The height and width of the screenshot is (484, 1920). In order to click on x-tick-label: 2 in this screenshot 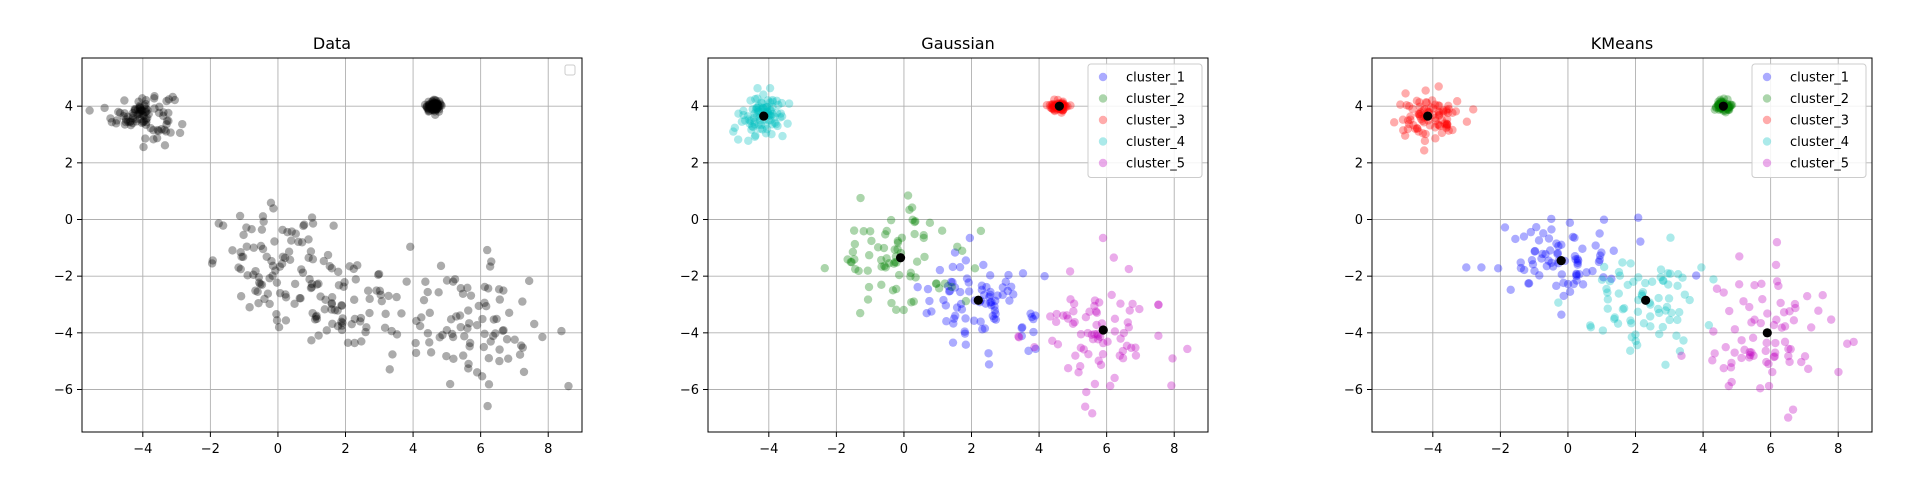, I will do `click(1635, 449)`.